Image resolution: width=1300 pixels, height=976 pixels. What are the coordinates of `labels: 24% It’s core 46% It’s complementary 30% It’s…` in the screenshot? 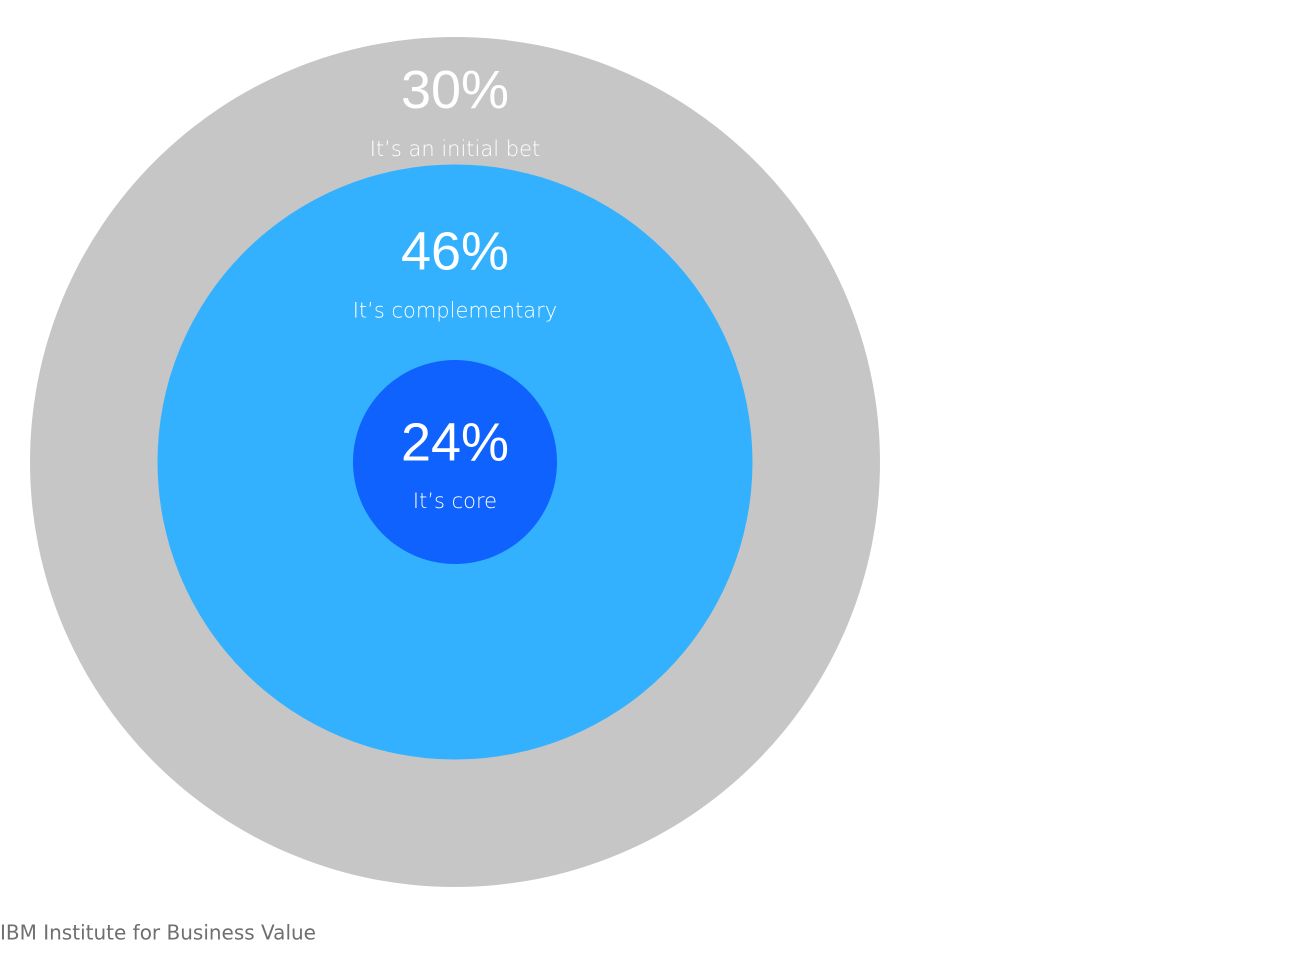 It's located at (455, 286).